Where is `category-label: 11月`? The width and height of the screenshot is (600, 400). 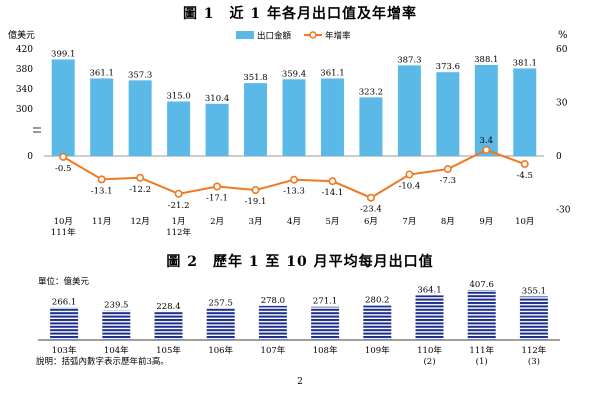 category-label: 11月 is located at coordinates (101, 222).